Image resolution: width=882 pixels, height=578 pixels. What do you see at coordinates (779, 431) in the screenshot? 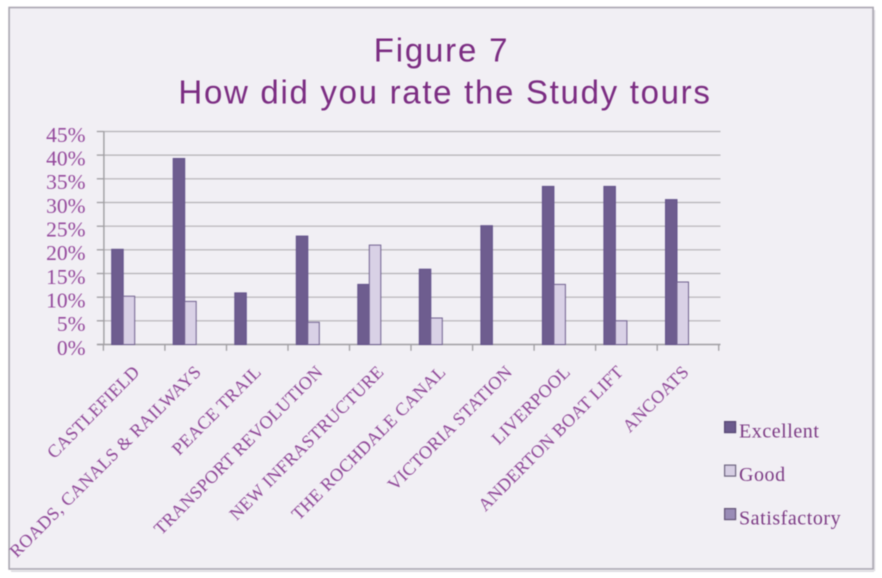
I see `svg-text: Excellent` at bounding box center [779, 431].